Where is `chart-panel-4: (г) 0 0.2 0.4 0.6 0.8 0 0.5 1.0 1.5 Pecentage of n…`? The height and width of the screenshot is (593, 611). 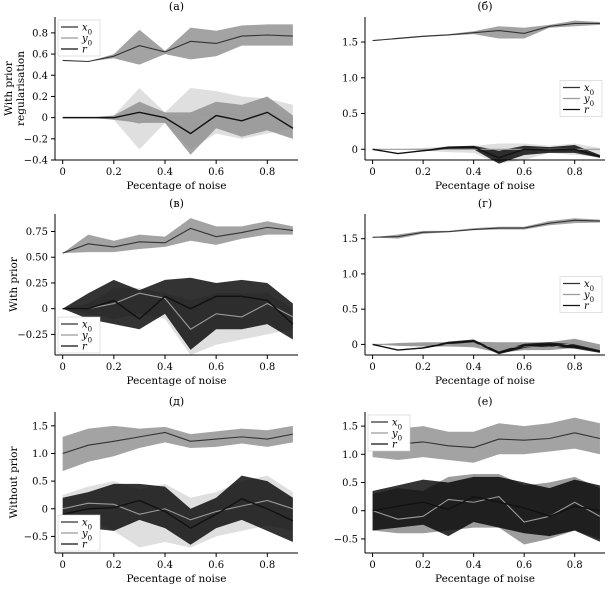
chart-panel-4: (г) 0 0.2 0.4 0.6 0.8 0 0.5 1.0 1.5 Pecentage of n… is located at coordinates (473, 292).